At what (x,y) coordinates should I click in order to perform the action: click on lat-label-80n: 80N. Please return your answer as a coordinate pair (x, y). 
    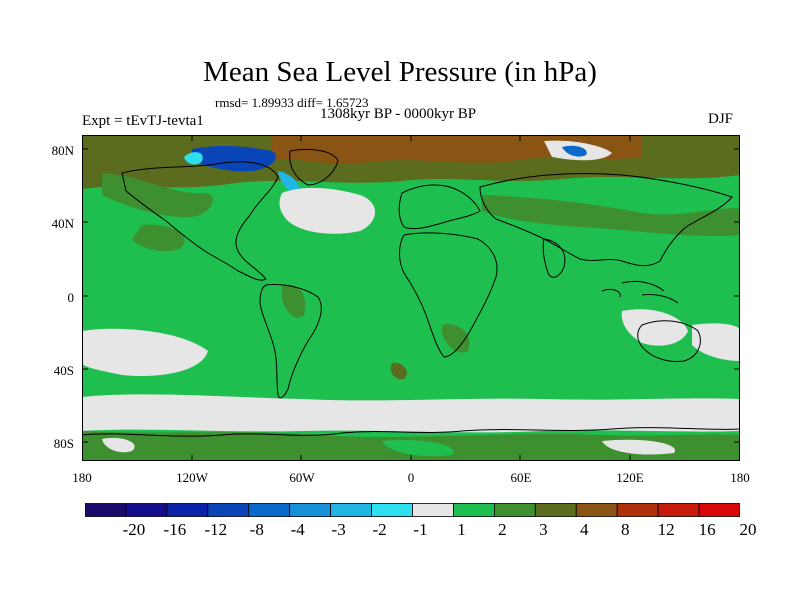
    Looking at the image, I should click on (62, 150).